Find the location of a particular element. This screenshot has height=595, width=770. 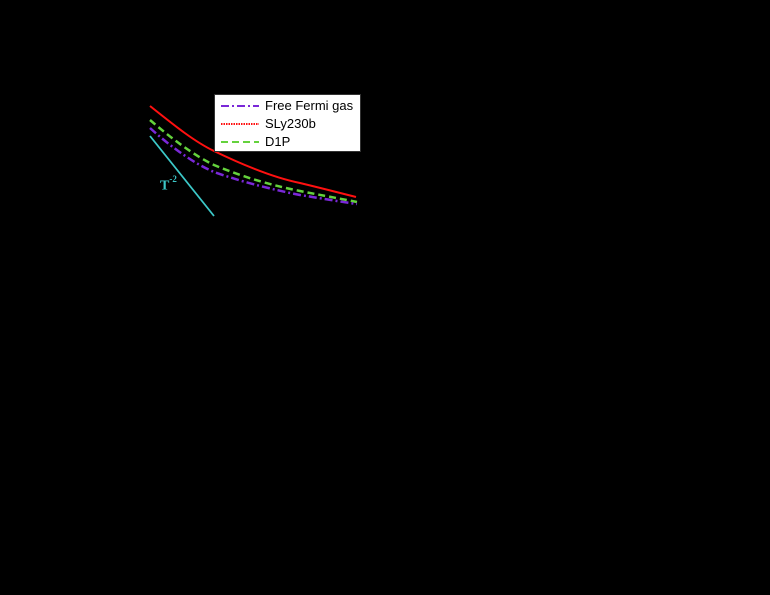

legend: Free Fermi gas SLy230b D1P is located at coordinates (287, 123).